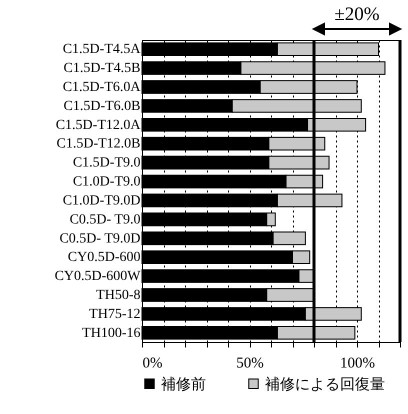 This screenshot has height=414, width=408. Describe the element at coordinates (357, 364) in the screenshot. I see `x-tick-label: 100%` at that location.